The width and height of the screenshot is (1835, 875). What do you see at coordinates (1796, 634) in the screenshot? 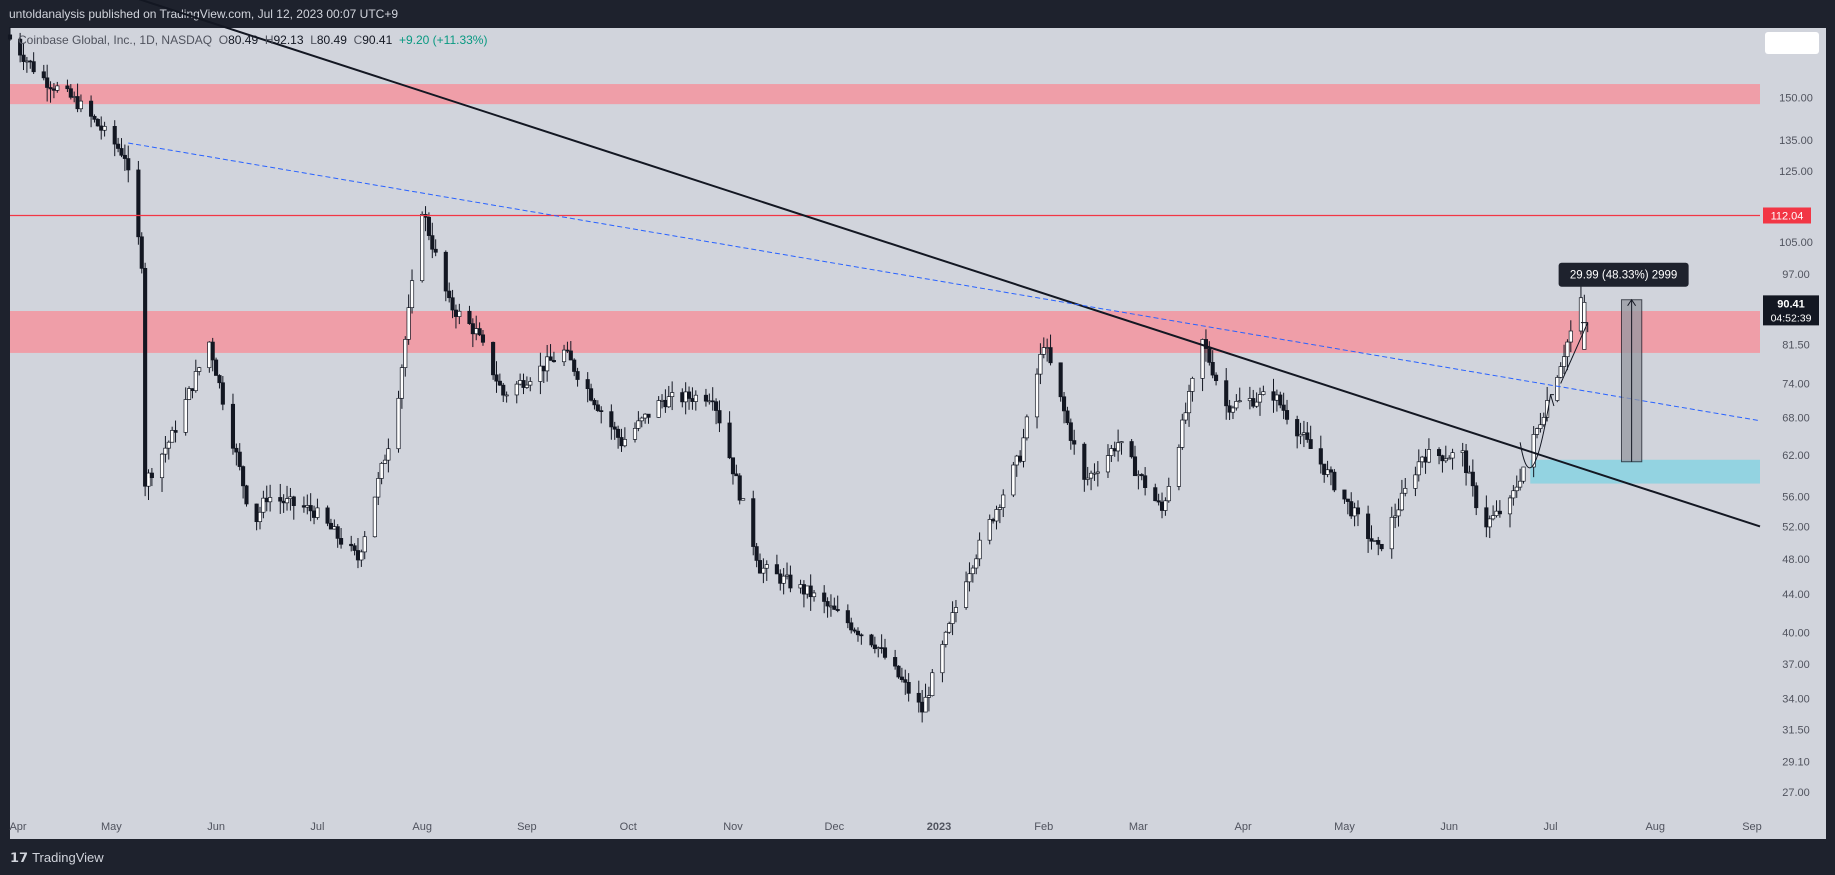
I see `y-tick-label: 40.00` at bounding box center [1796, 634].